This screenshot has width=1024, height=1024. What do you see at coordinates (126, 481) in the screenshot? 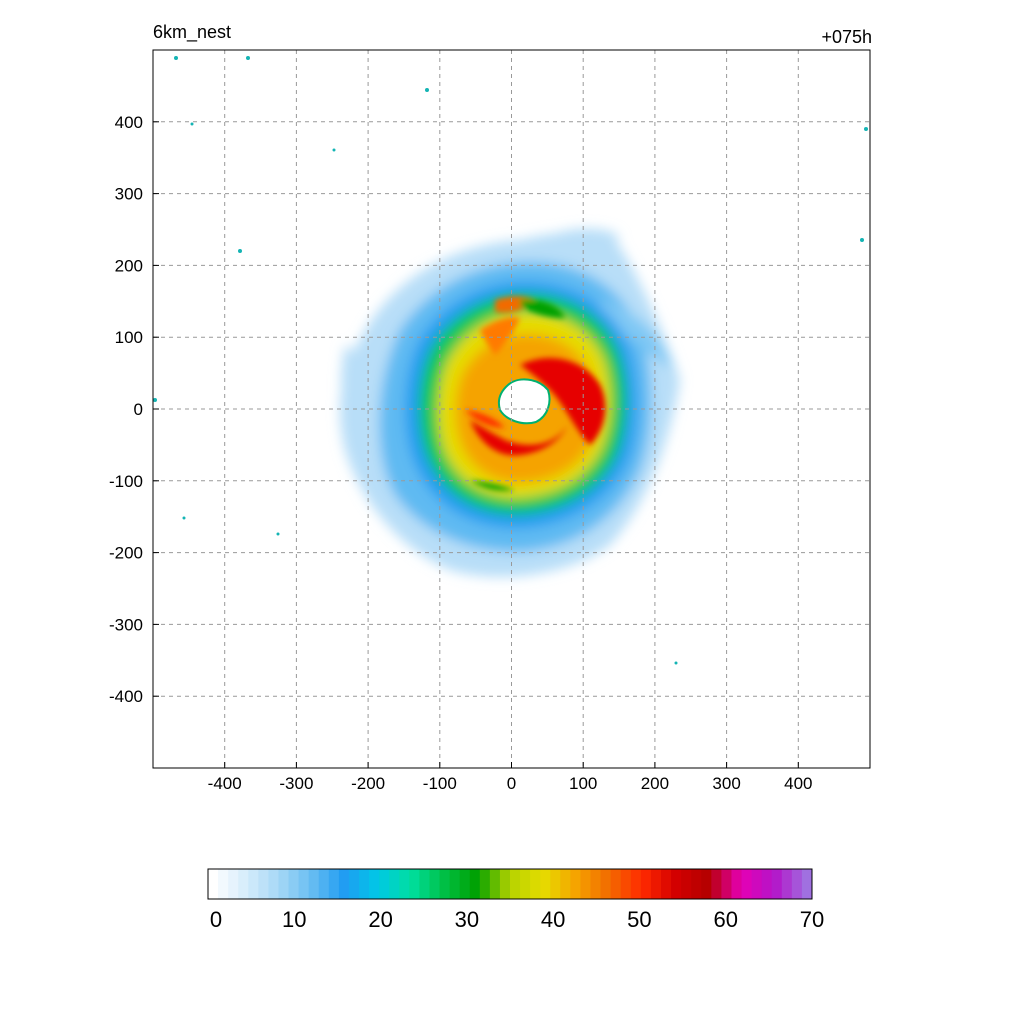
I see `y-tick-label: -100` at bounding box center [126, 481].